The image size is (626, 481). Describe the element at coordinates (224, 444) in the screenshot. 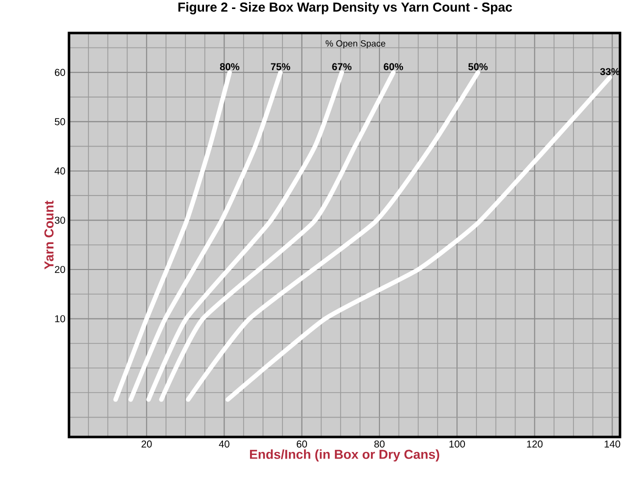

I see `x-tick-label: 40` at that location.